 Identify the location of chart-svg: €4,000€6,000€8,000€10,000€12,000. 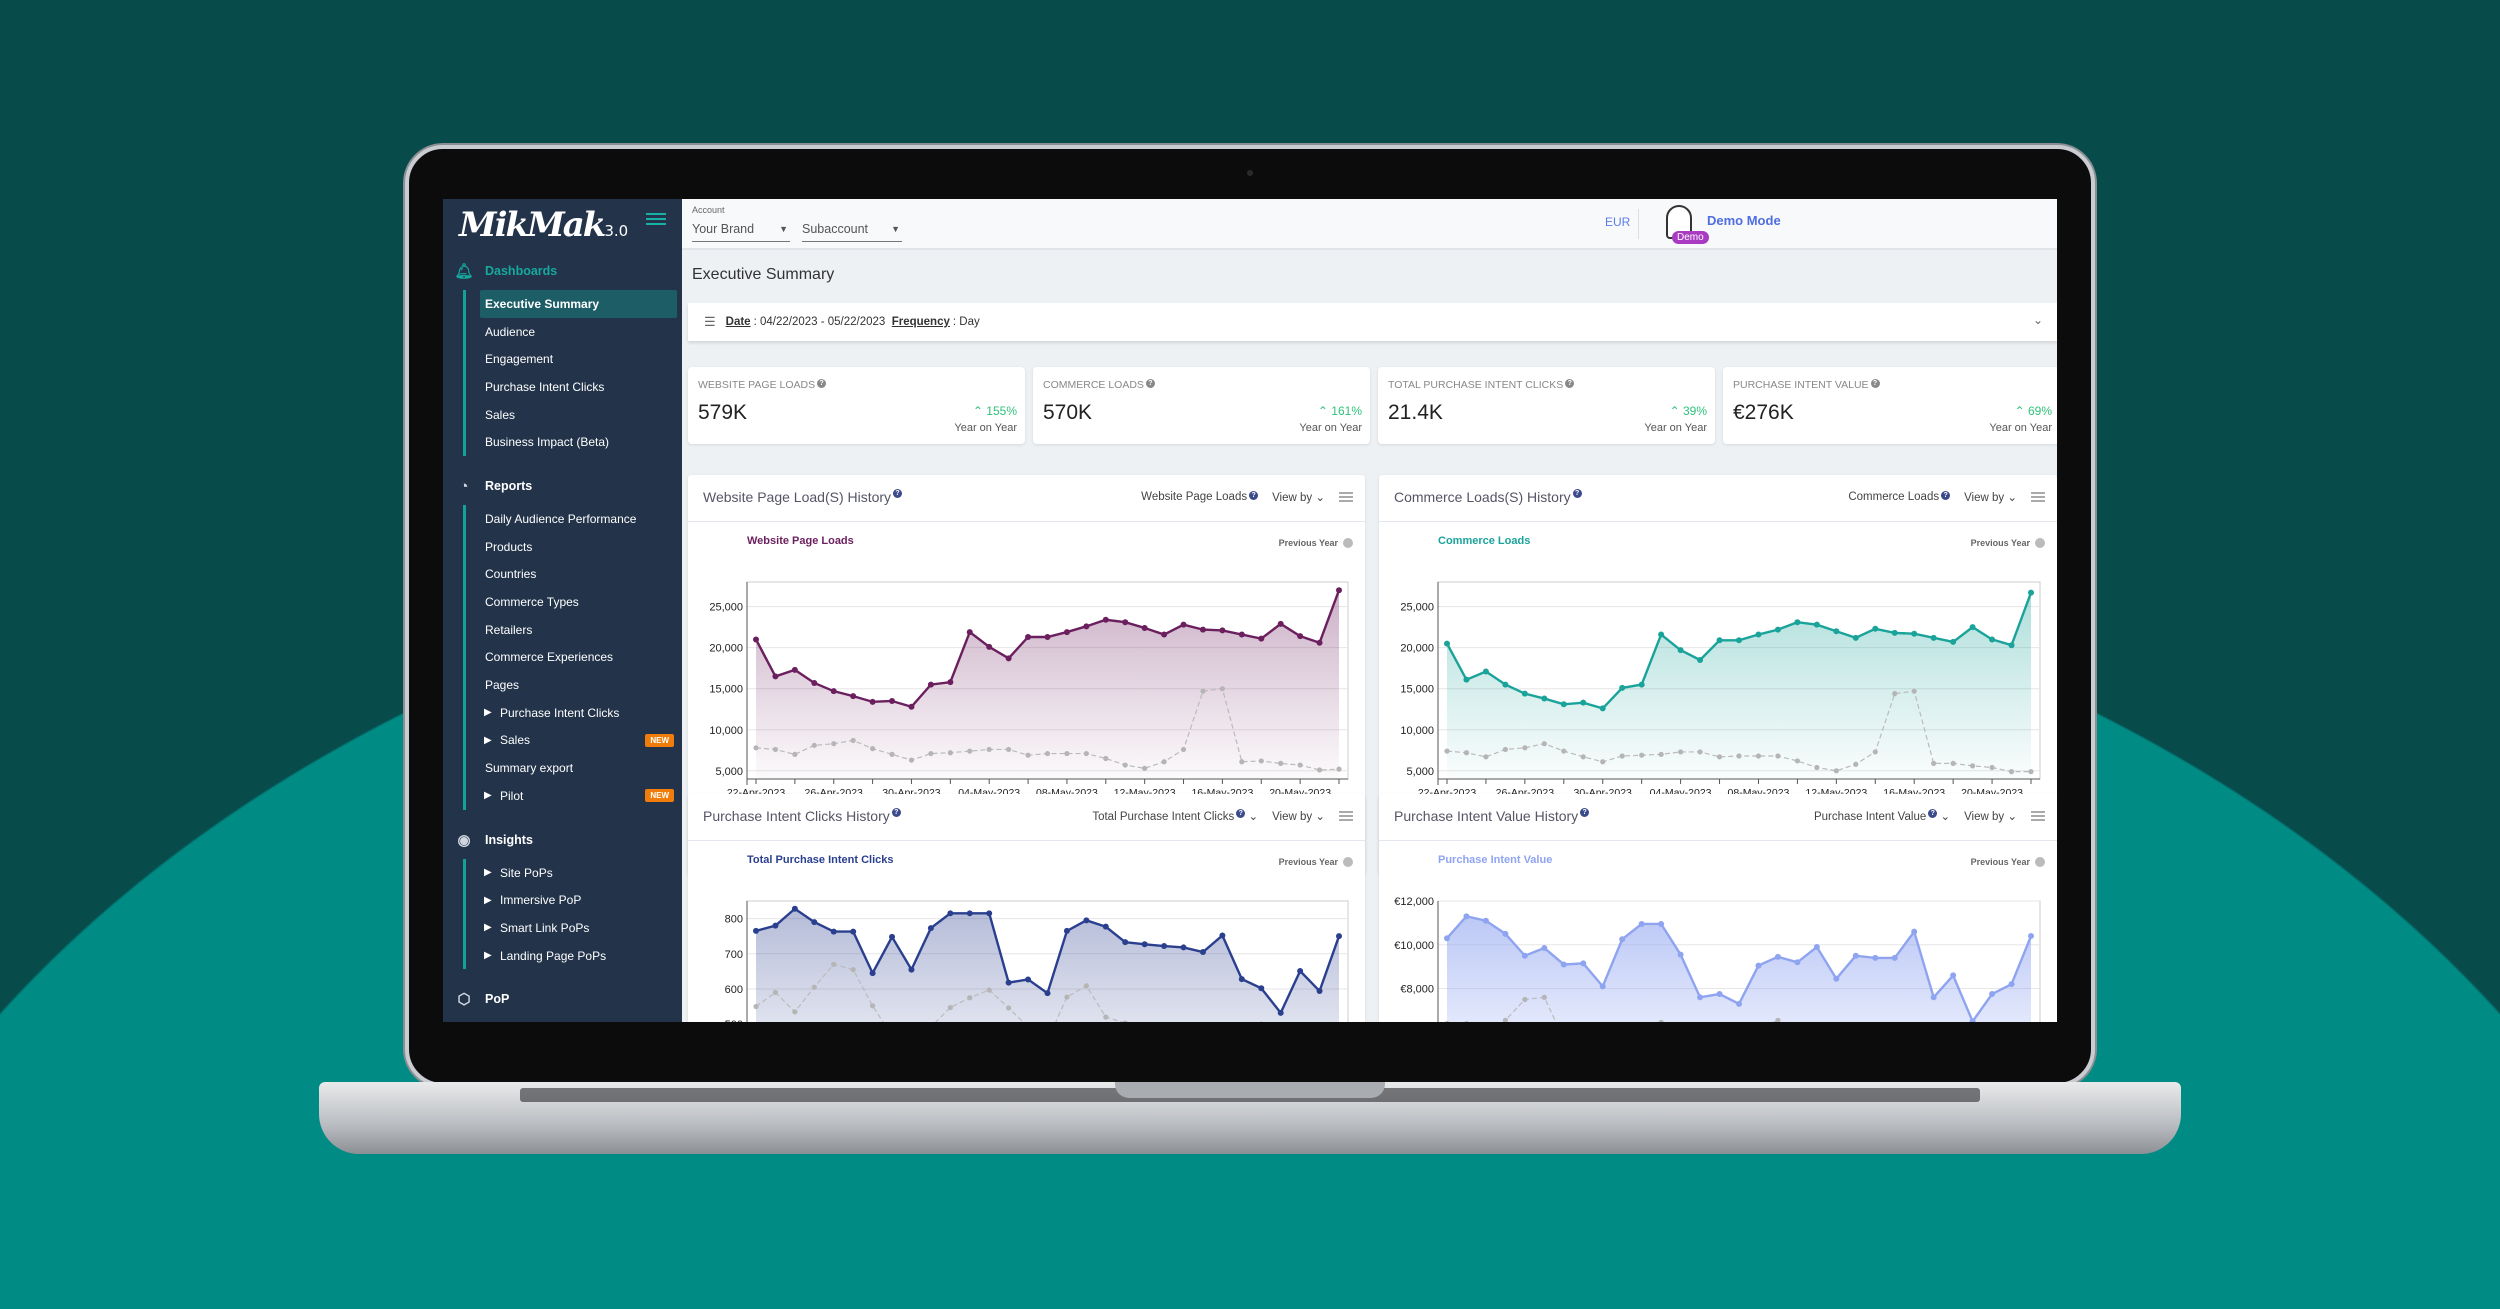
(1717, 959).